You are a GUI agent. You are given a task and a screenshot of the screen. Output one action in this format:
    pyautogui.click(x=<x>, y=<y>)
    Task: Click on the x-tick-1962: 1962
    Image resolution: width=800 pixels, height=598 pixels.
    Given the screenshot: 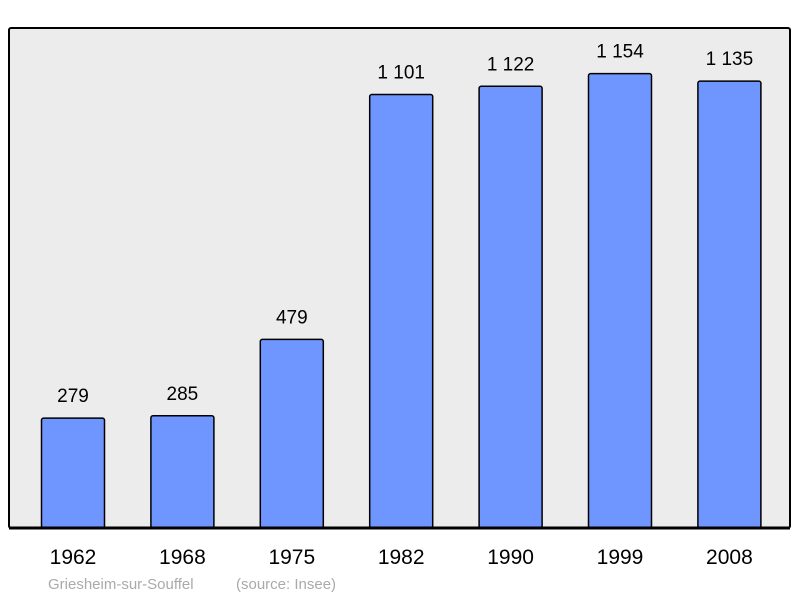 What is the action you would take?
    pyautogui.click(x=73, y=557)
    